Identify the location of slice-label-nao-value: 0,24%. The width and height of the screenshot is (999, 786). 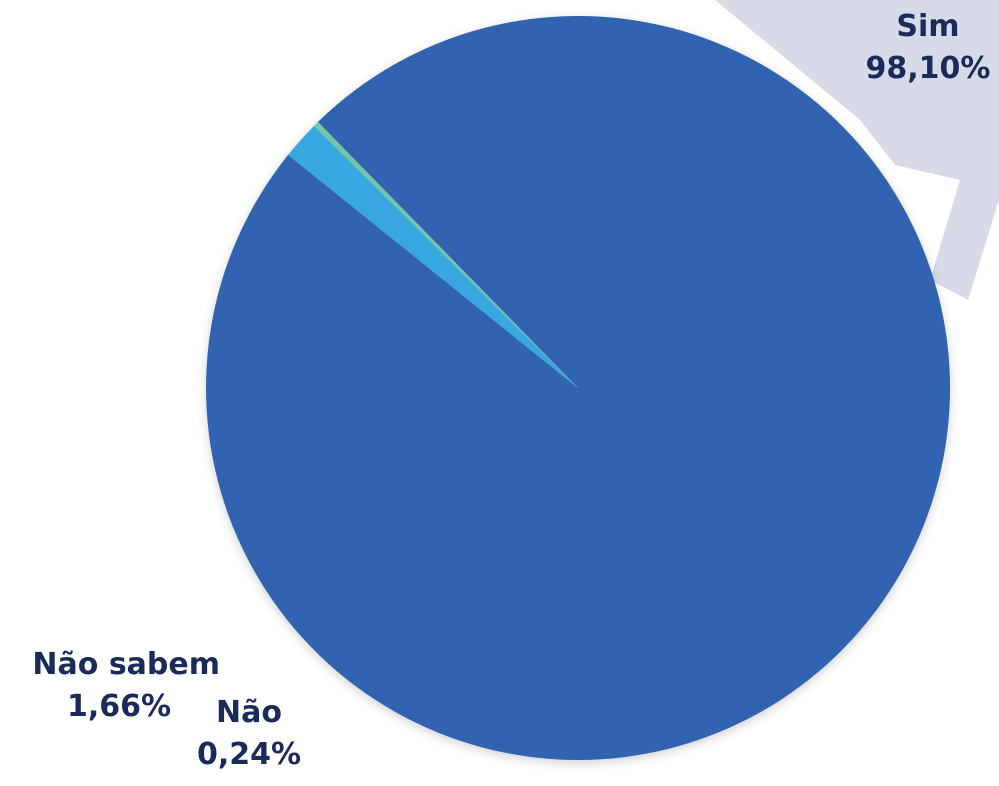
(249, 754).